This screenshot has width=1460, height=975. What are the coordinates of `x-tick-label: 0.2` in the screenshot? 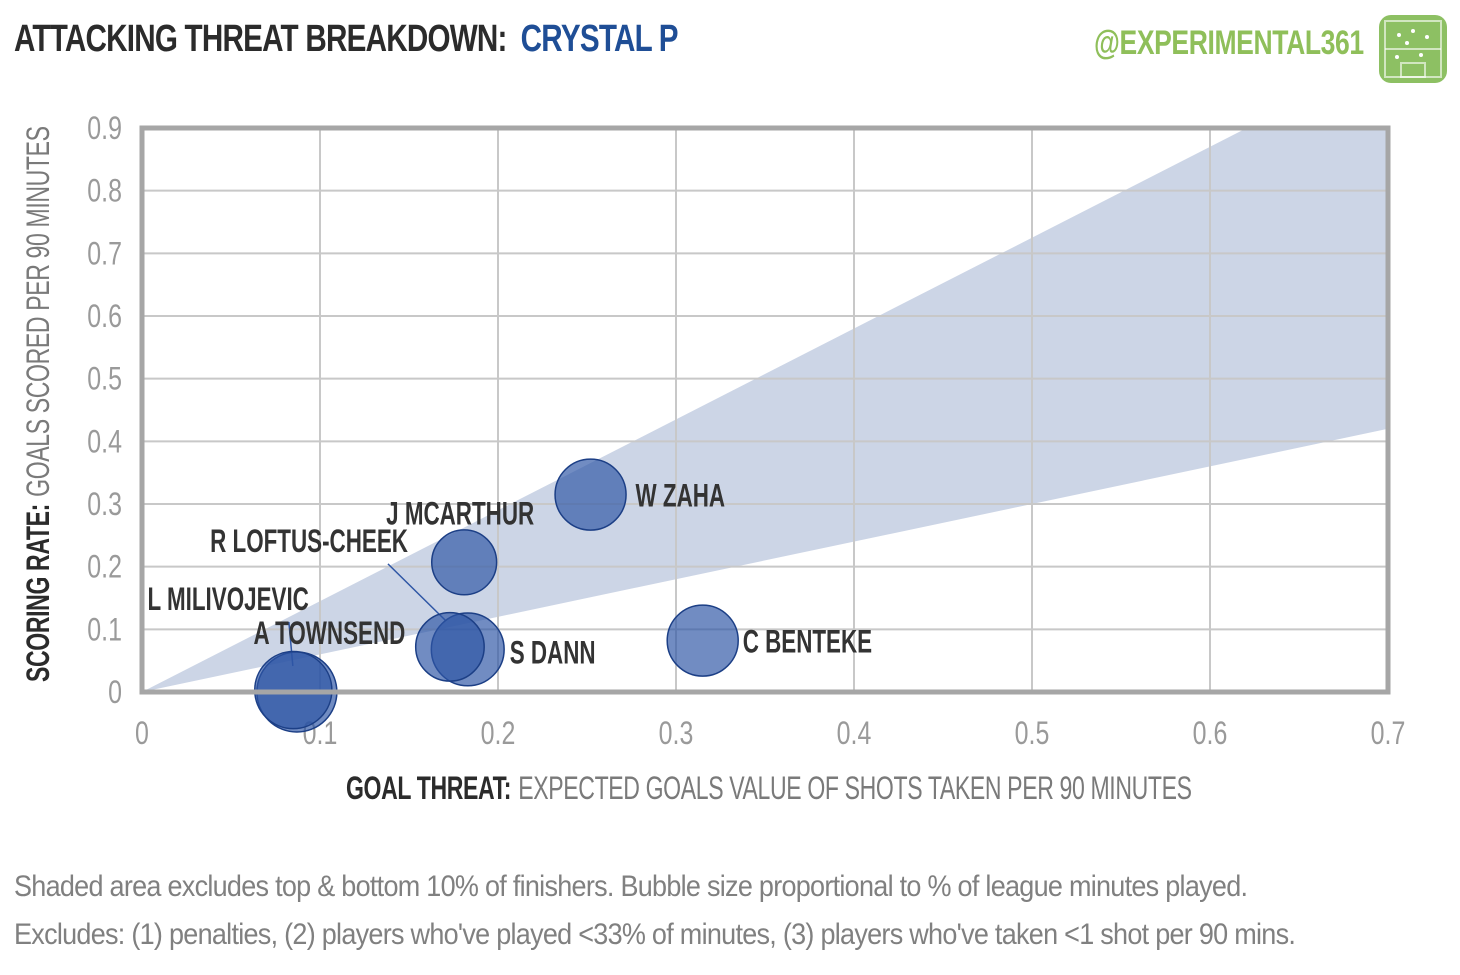 It's located at (498, 734).